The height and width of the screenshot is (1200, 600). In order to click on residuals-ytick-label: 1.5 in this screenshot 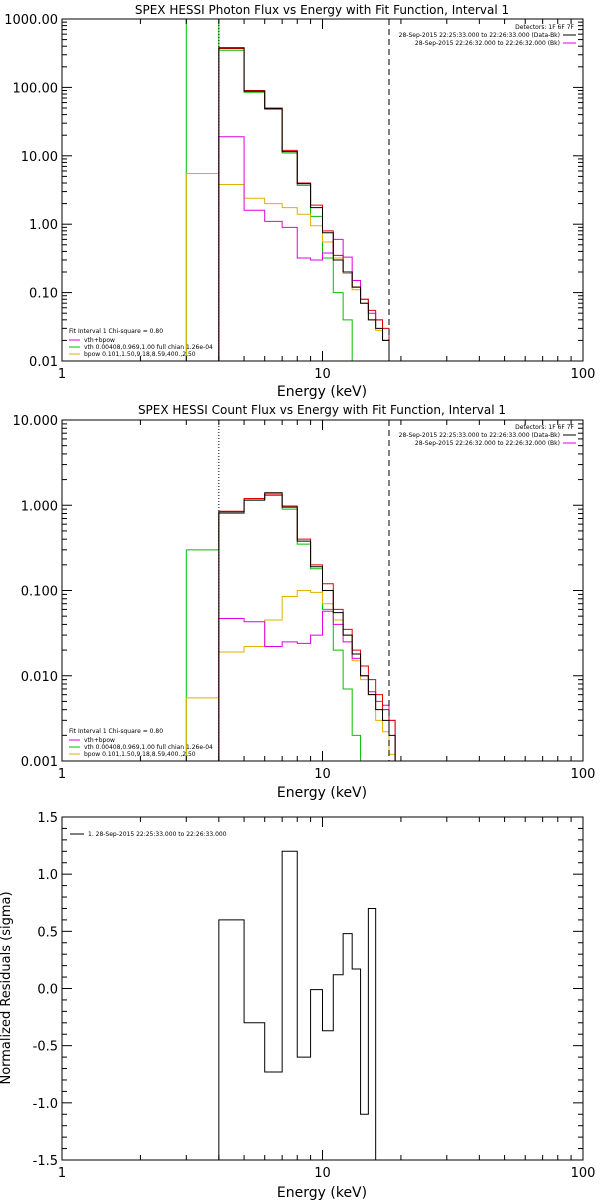, I will do `click(47, 818)`.